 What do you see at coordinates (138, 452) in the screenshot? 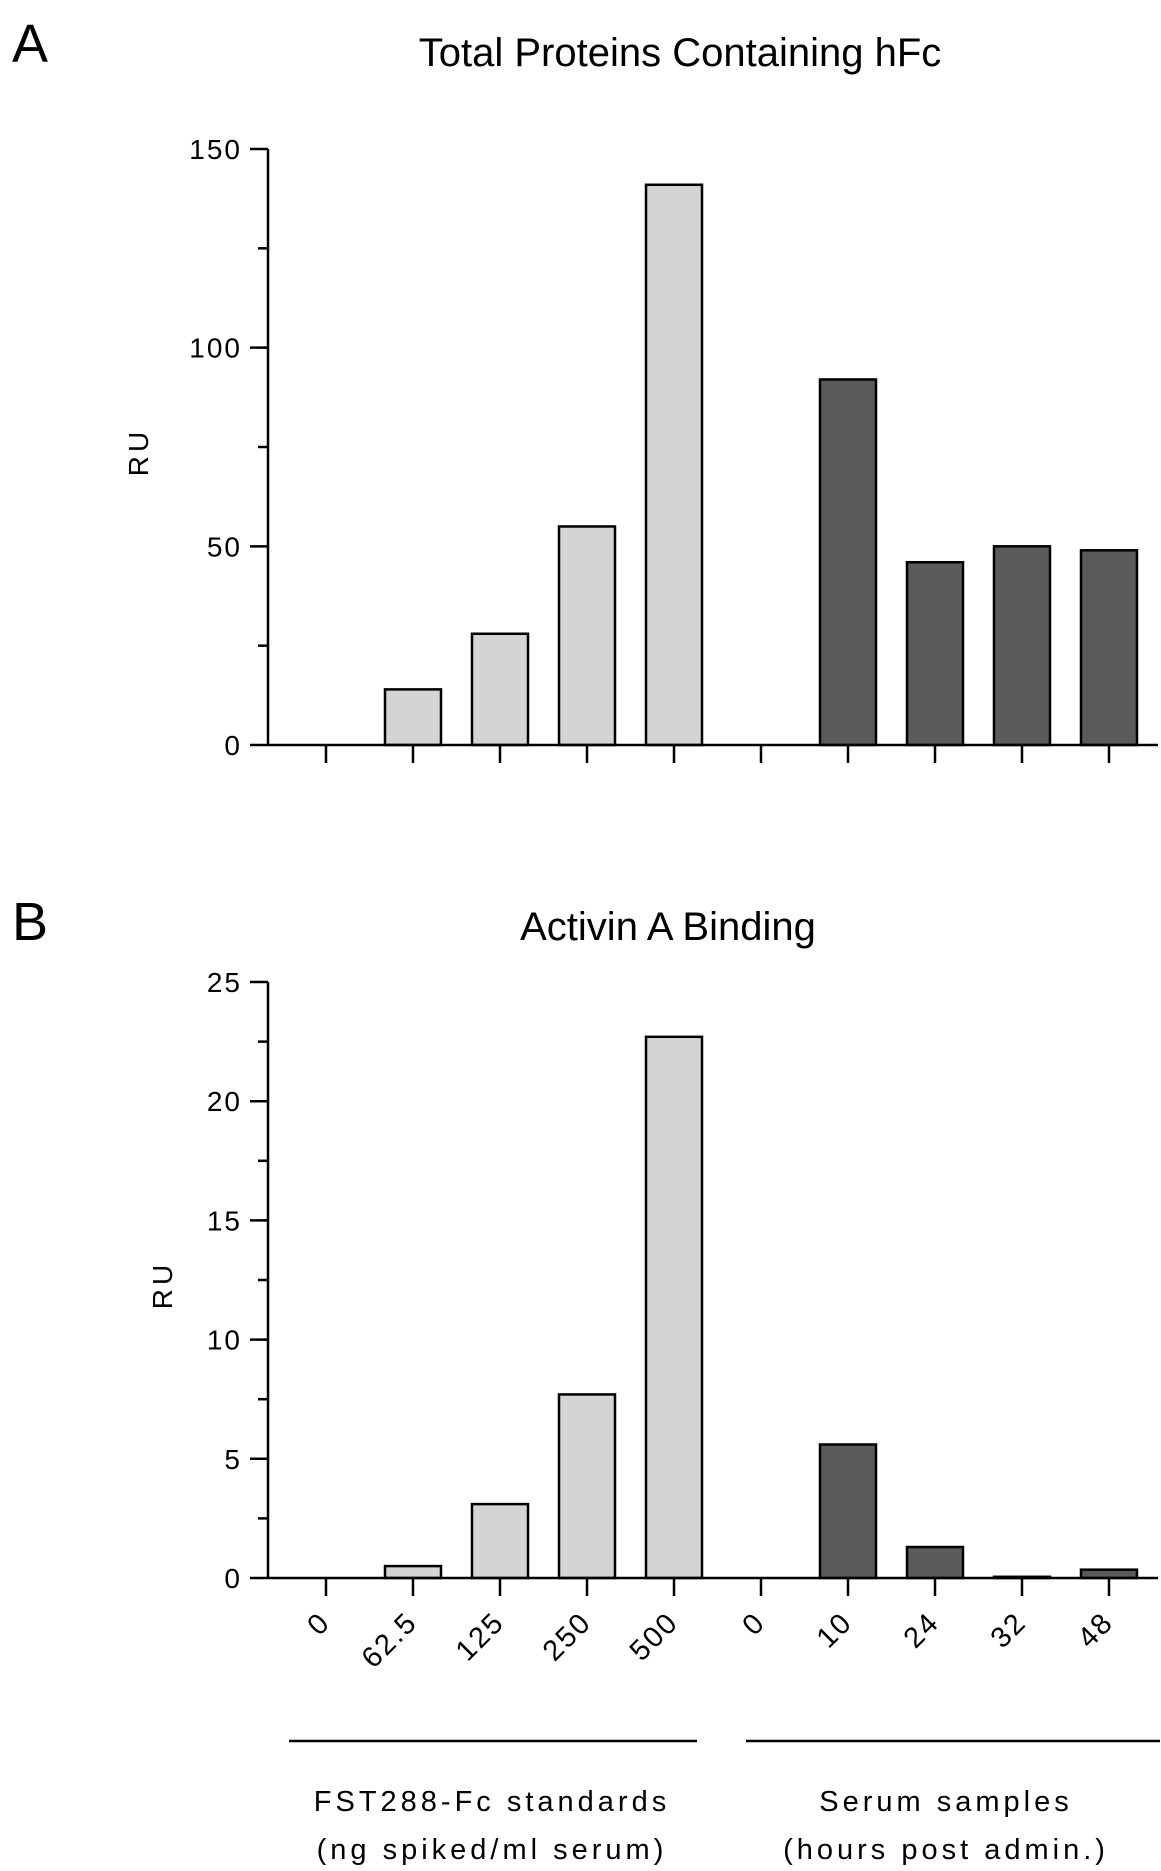
I see `panel-a-ylabel: RU` at bounding box center [138, 452].